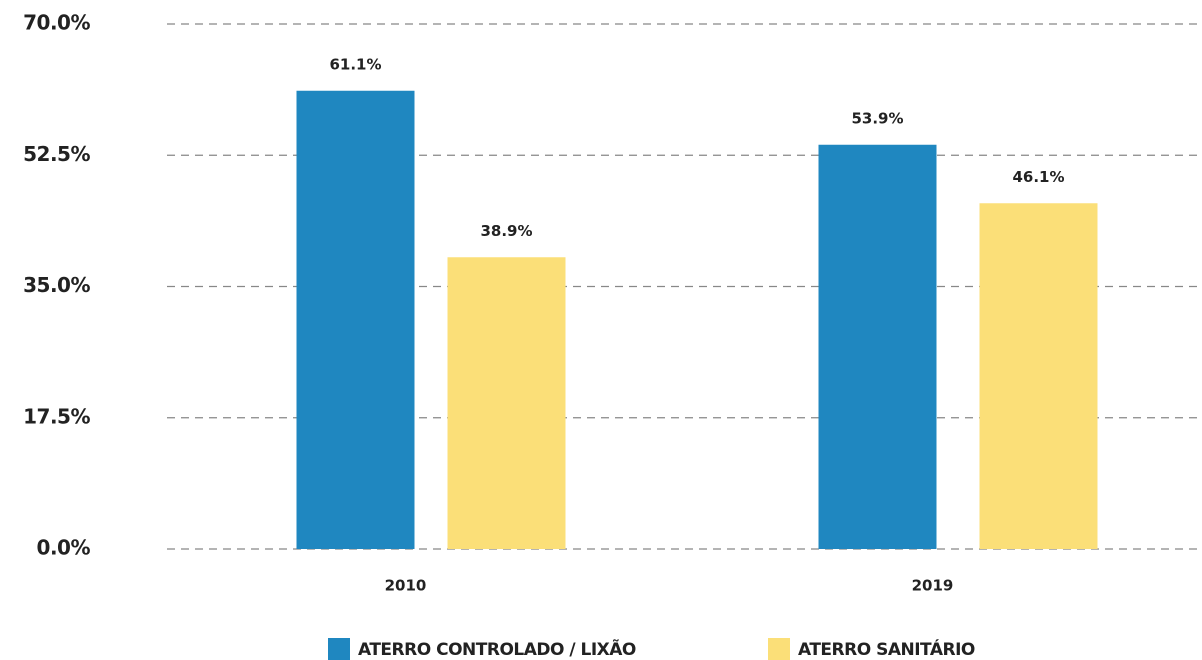  I want to click on x-tick-label: 2019, so click(933, 586).